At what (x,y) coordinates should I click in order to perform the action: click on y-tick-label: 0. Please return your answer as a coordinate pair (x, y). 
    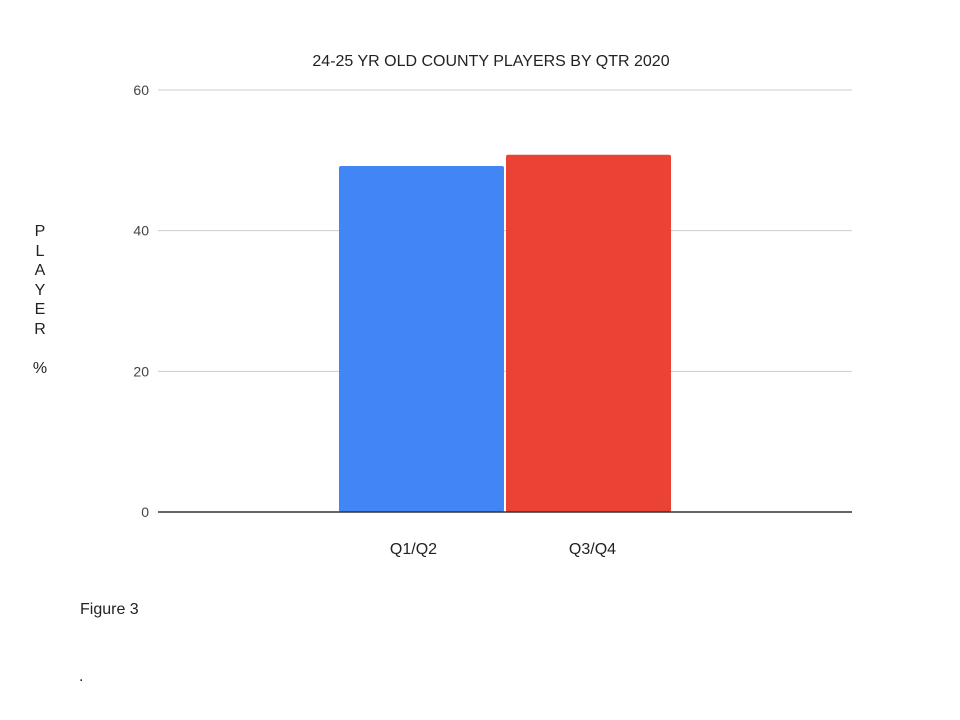
    Looking at the image, I should click on (145, 512).